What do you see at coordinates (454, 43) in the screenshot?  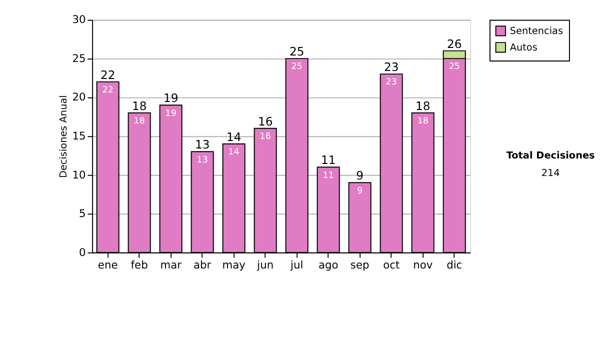 I see `total-label: 26` at bounding box center [454, 43].